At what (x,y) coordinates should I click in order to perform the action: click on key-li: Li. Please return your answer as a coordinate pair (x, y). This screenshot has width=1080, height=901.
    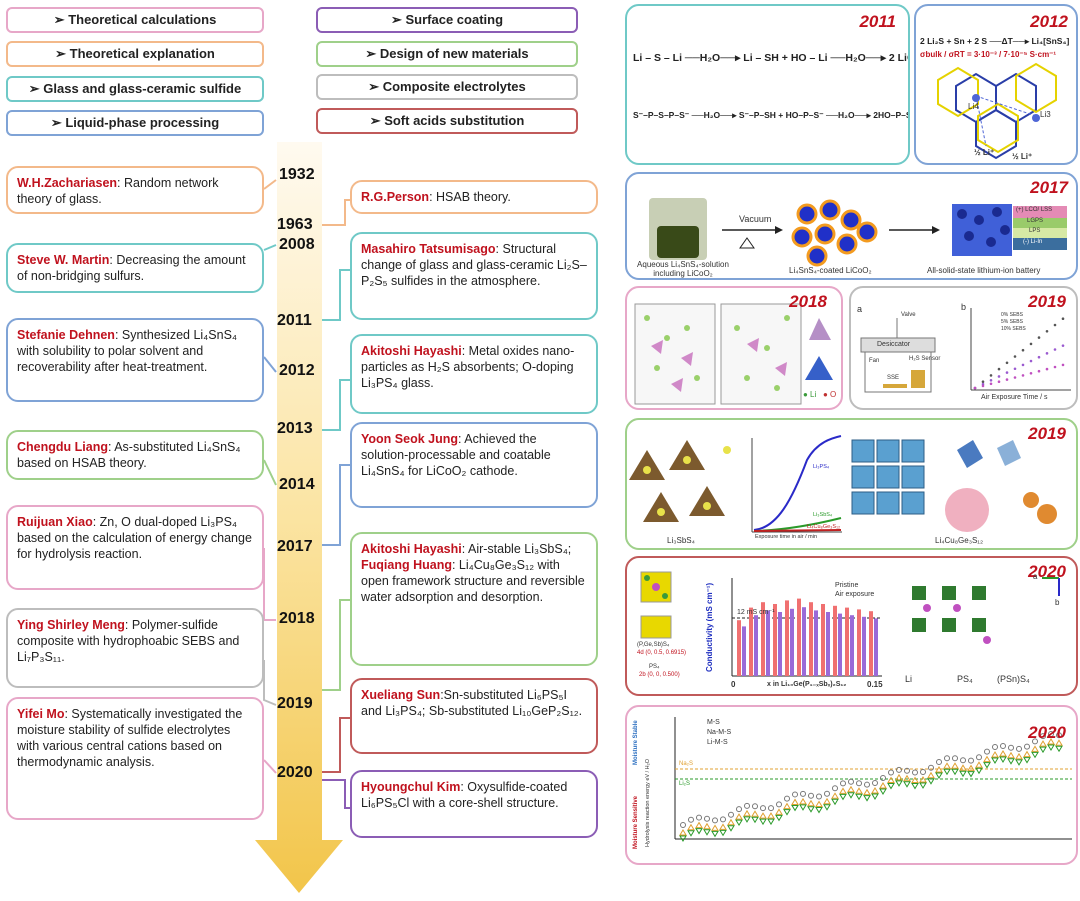
    Looking at the image, I should click on (909, 679).